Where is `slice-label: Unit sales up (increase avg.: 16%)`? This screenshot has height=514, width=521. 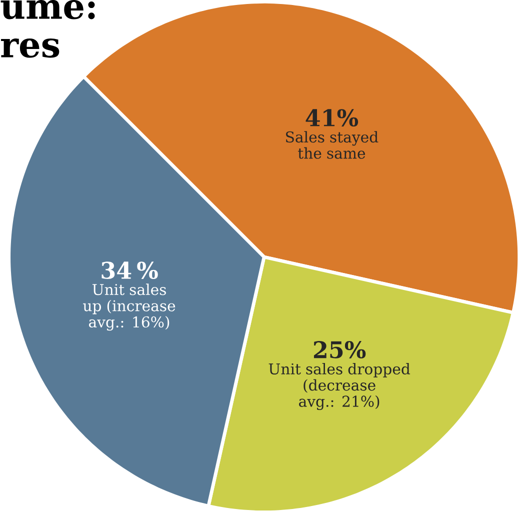
slice-label: Unit sales up (increase avg.: 16%) is located at coordinates (129, 307).